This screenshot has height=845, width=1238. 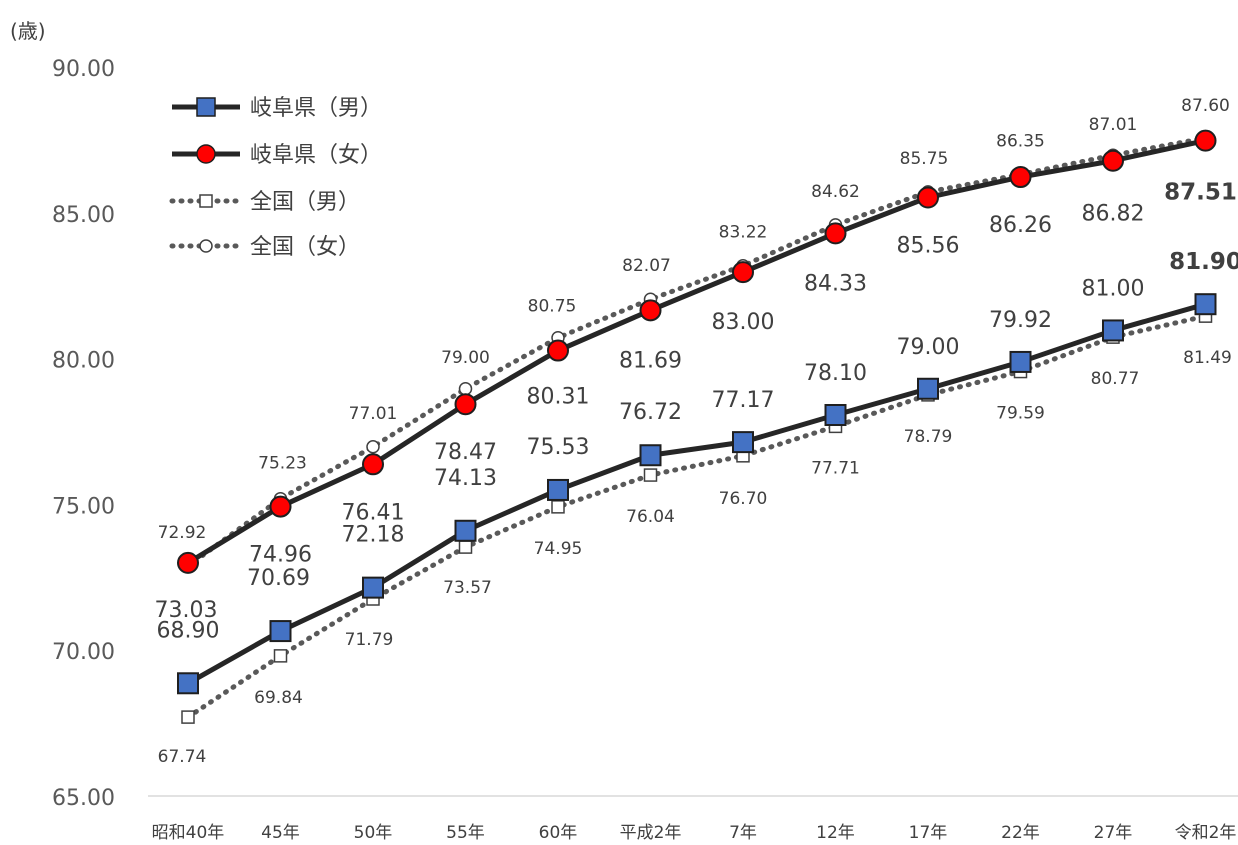 I want to click on data-label: 87.51, so click(x=1200, y=193).